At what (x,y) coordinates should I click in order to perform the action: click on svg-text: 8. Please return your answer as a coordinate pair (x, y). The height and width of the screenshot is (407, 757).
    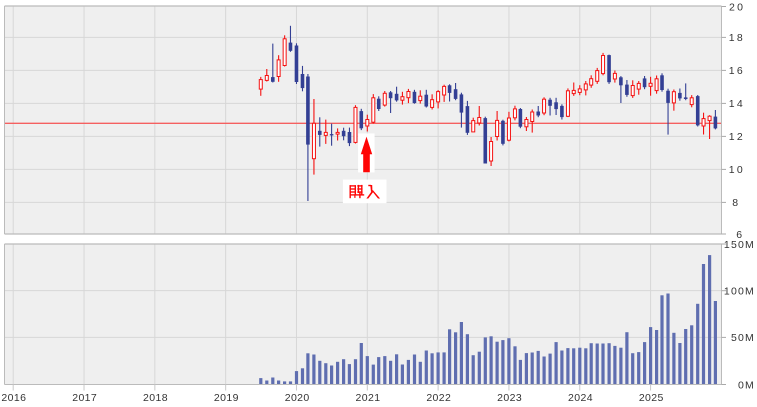
    Looking at the image, I should click on (736, 203).